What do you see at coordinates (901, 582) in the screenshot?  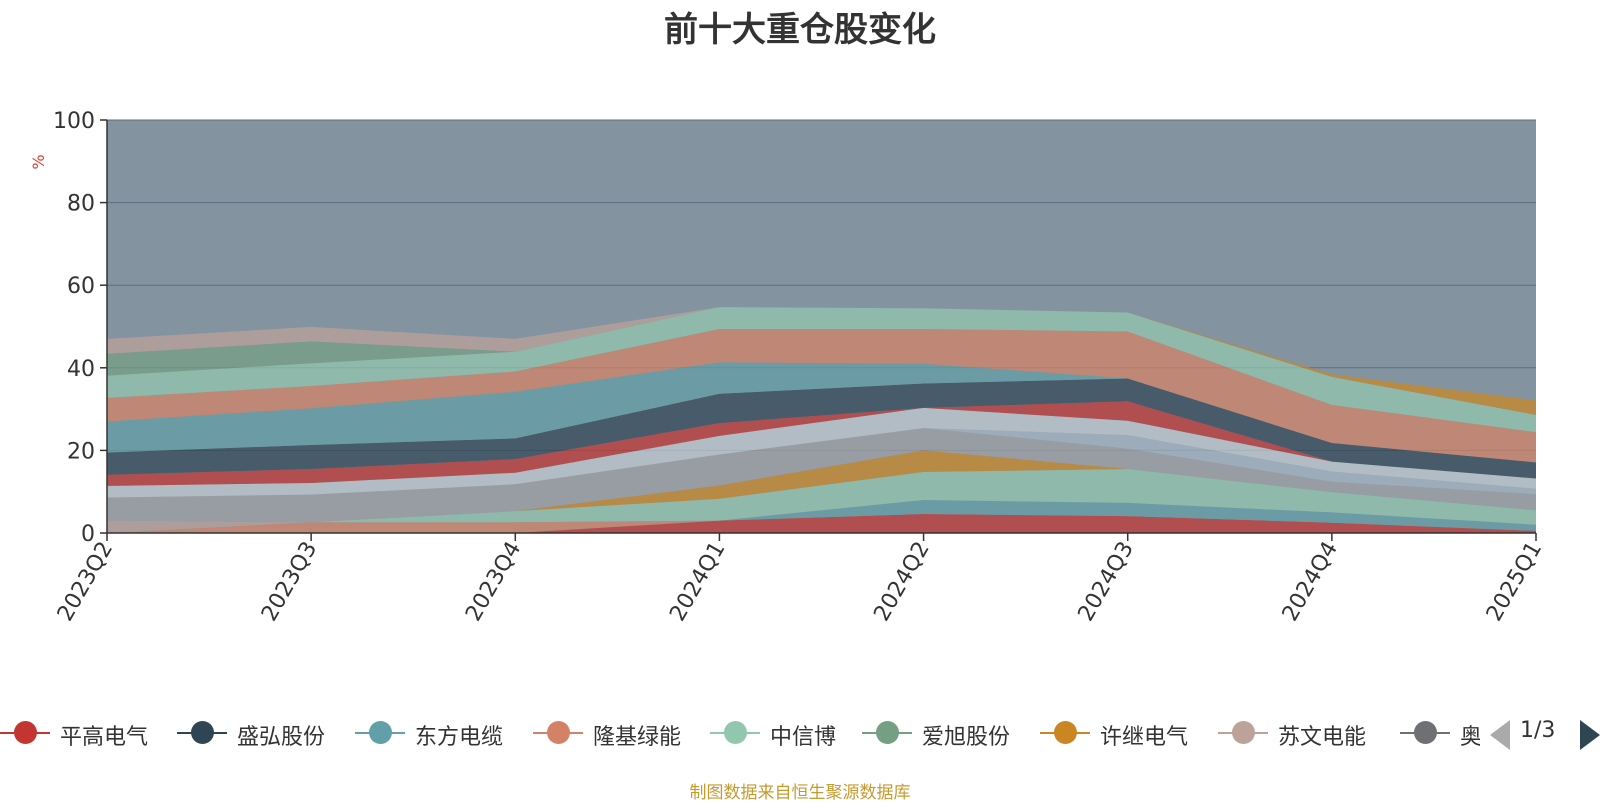 I see `x-tick-label: 2024Q2` at bounding box center [901, 582].